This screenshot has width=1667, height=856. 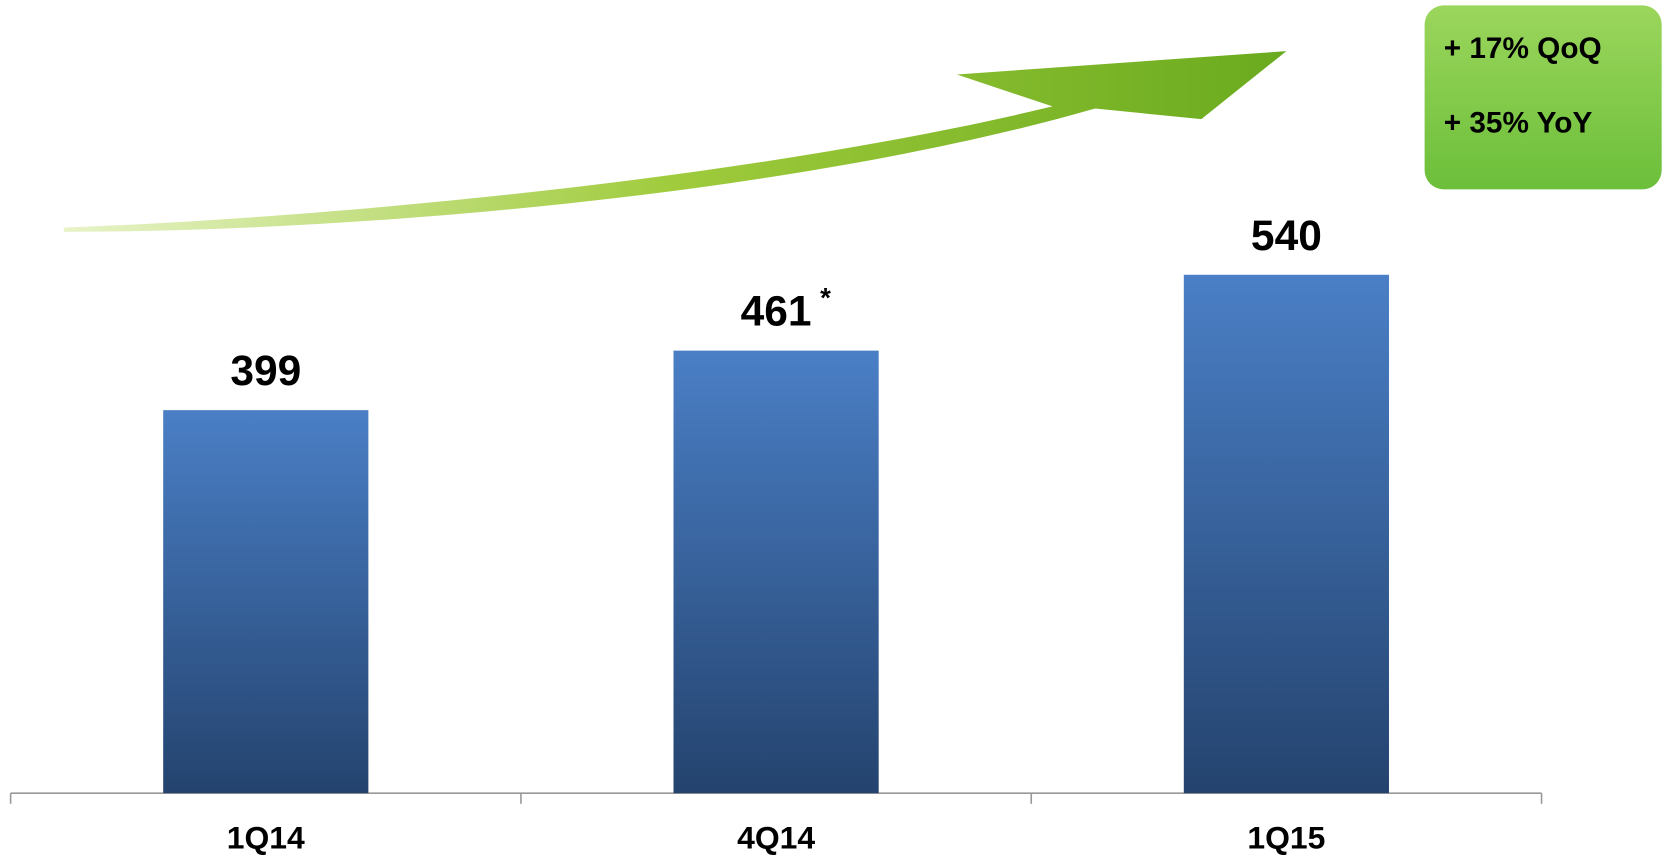 What do you see at coordinates (1523, 48) in the screenshot?
I see `growth-qoq: + 17% QoQ` at bounding box center [1523, 48].